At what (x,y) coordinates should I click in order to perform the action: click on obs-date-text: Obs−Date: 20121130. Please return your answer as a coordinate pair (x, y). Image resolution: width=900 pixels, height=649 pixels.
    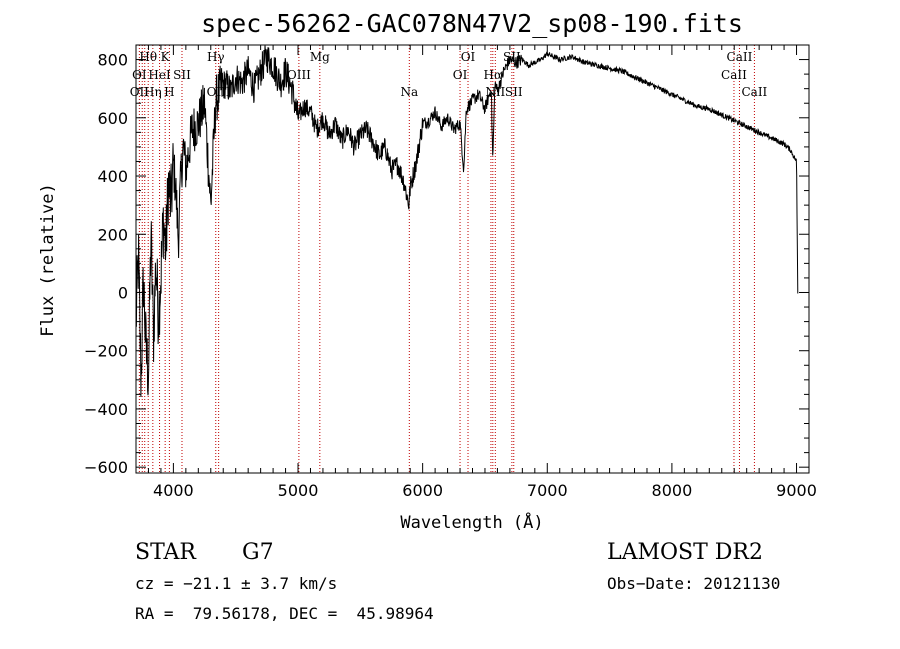
    Looking at the image, I should click on (694, 583).